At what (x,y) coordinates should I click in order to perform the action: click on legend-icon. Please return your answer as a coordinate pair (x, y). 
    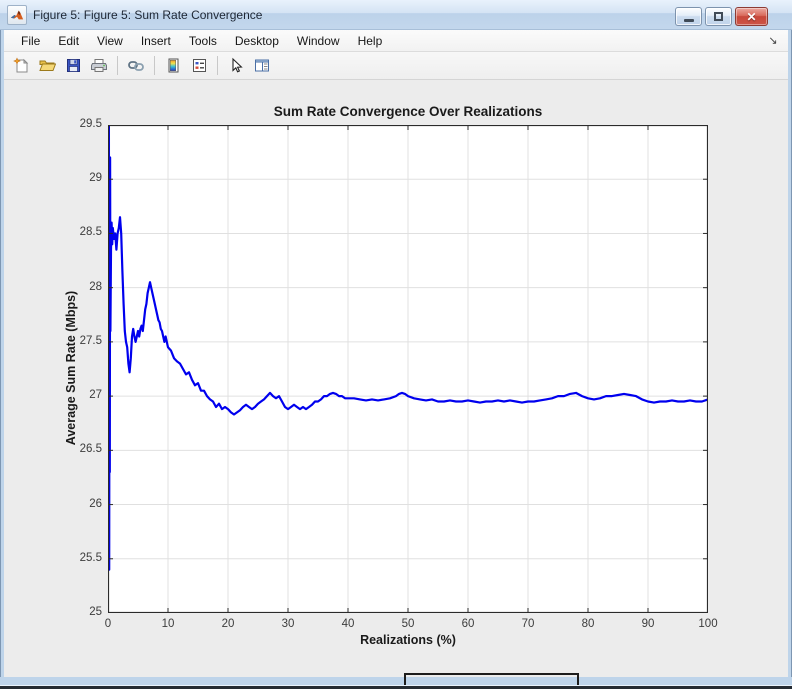
    Looking at the image, I should click on (199, 65).